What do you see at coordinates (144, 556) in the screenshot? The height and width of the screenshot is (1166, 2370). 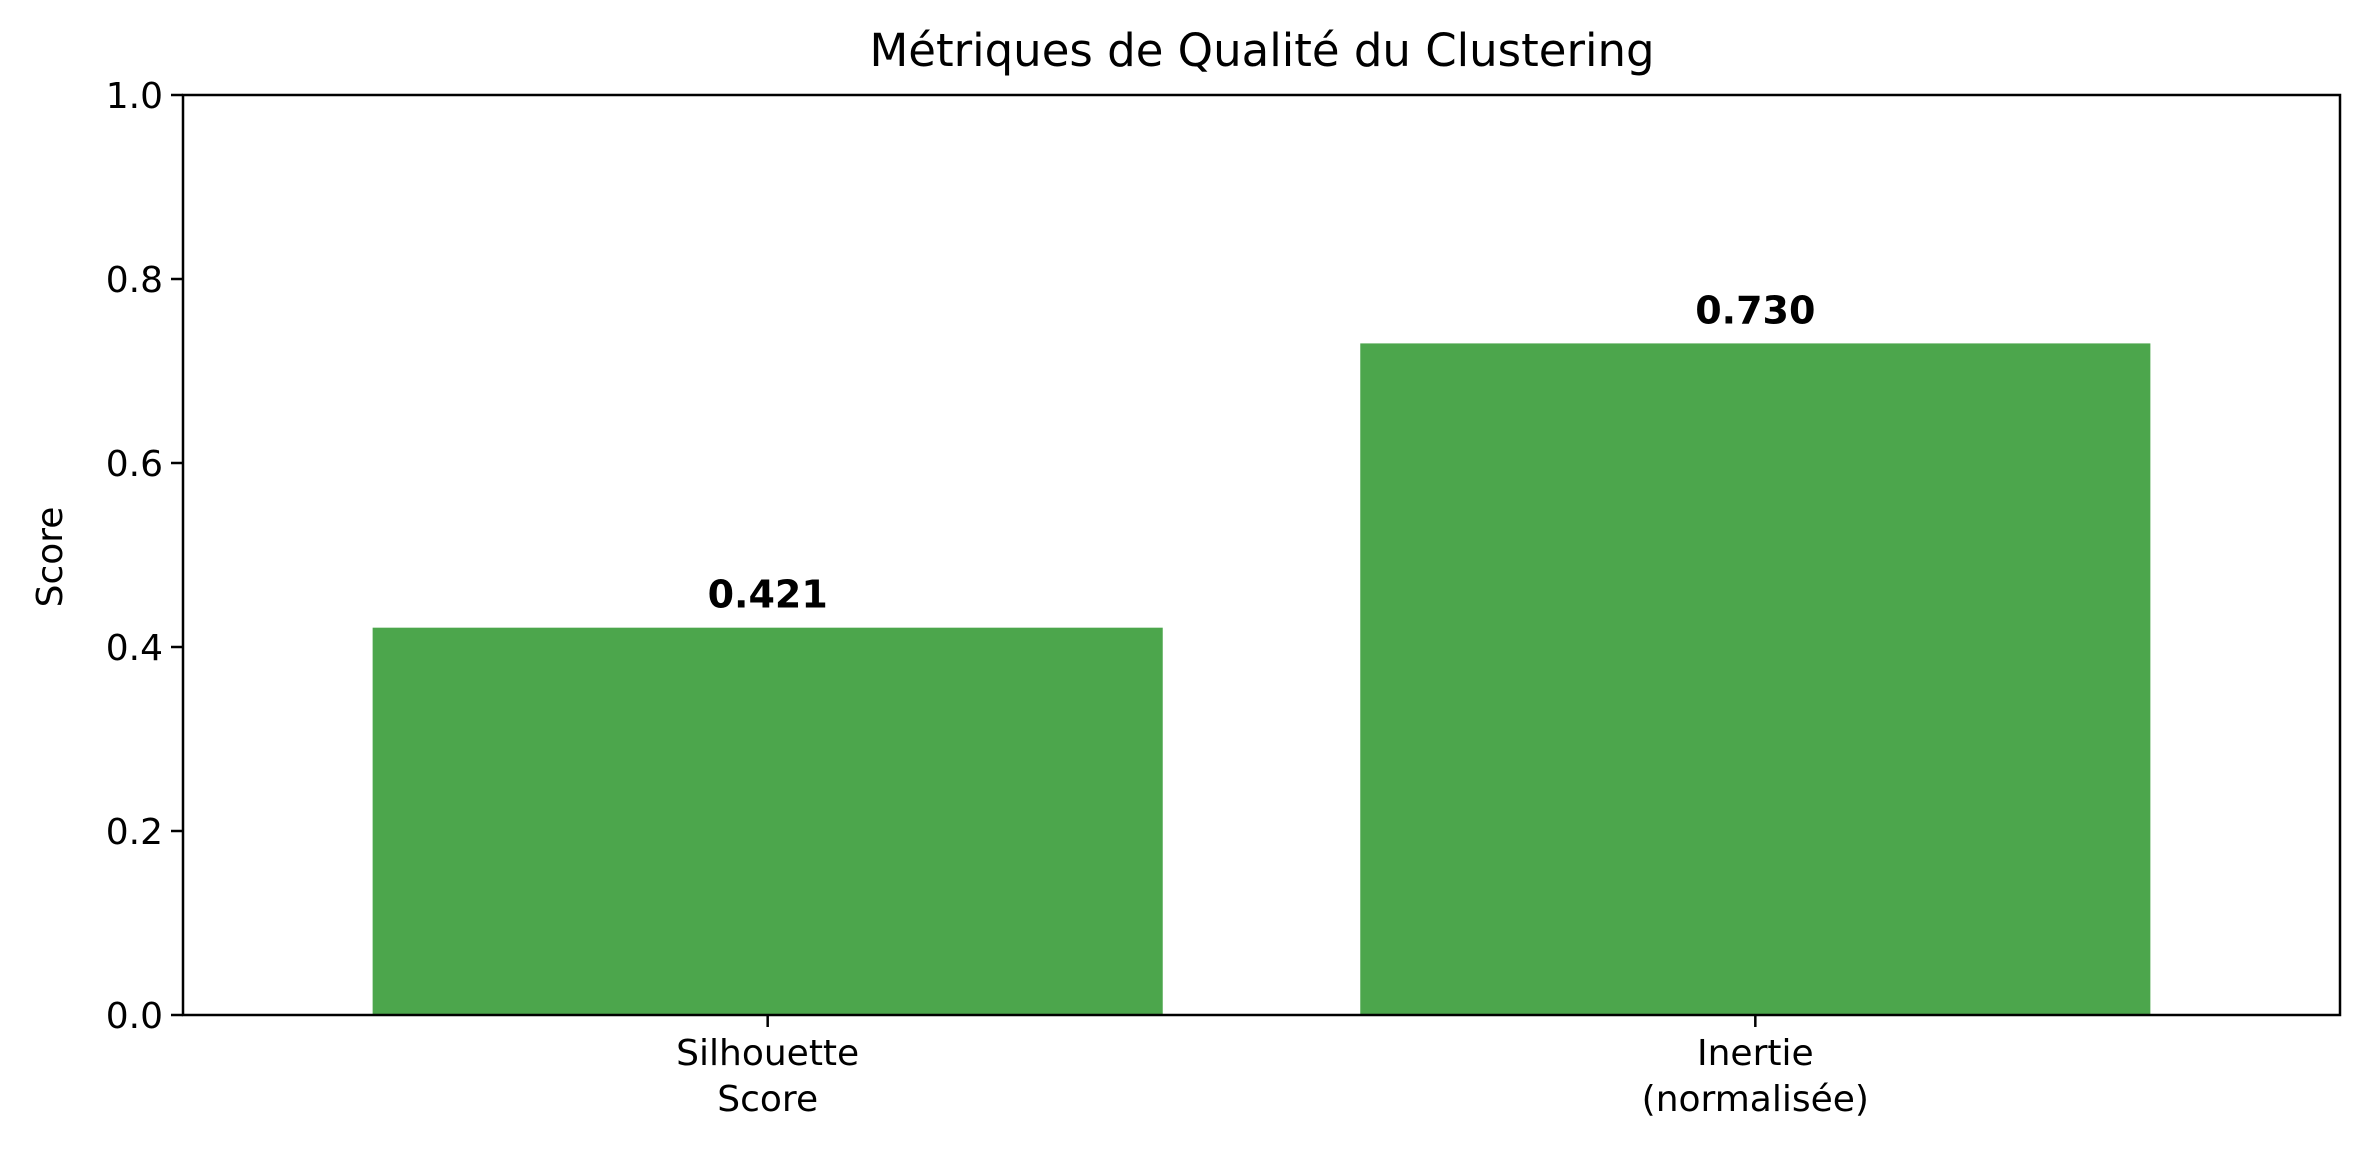 I see `y-axis-ticks: 0.0 0.2 0.4 0.6 0.8 1.0` at bounding box center [144, 556].